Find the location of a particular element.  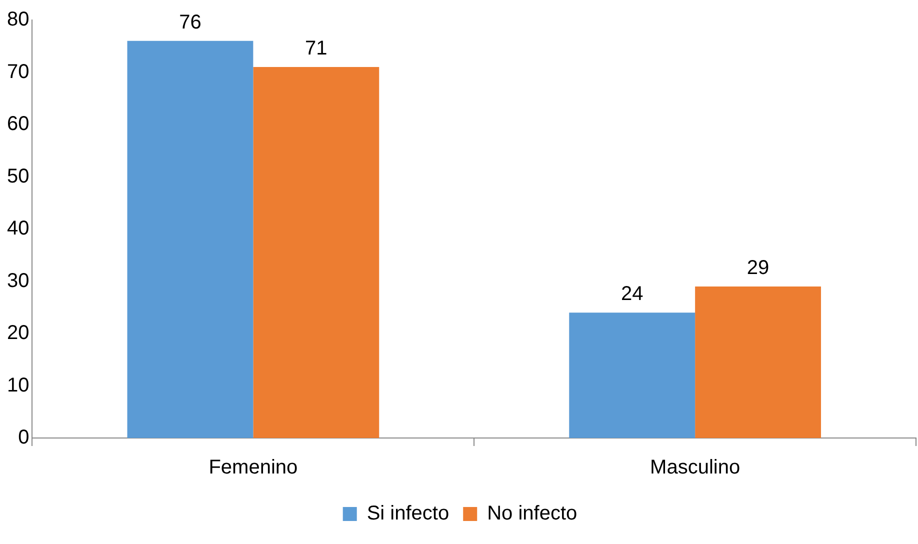

y-tick-label: 50 is located at coordinates (18, 176).